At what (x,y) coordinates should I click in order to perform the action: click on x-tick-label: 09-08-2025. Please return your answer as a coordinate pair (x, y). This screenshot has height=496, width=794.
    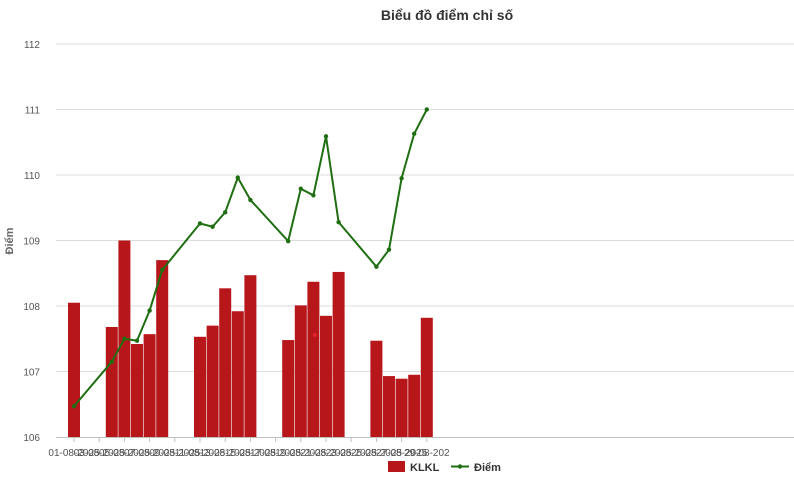
    Looking at the image, I should click on (175, 453).